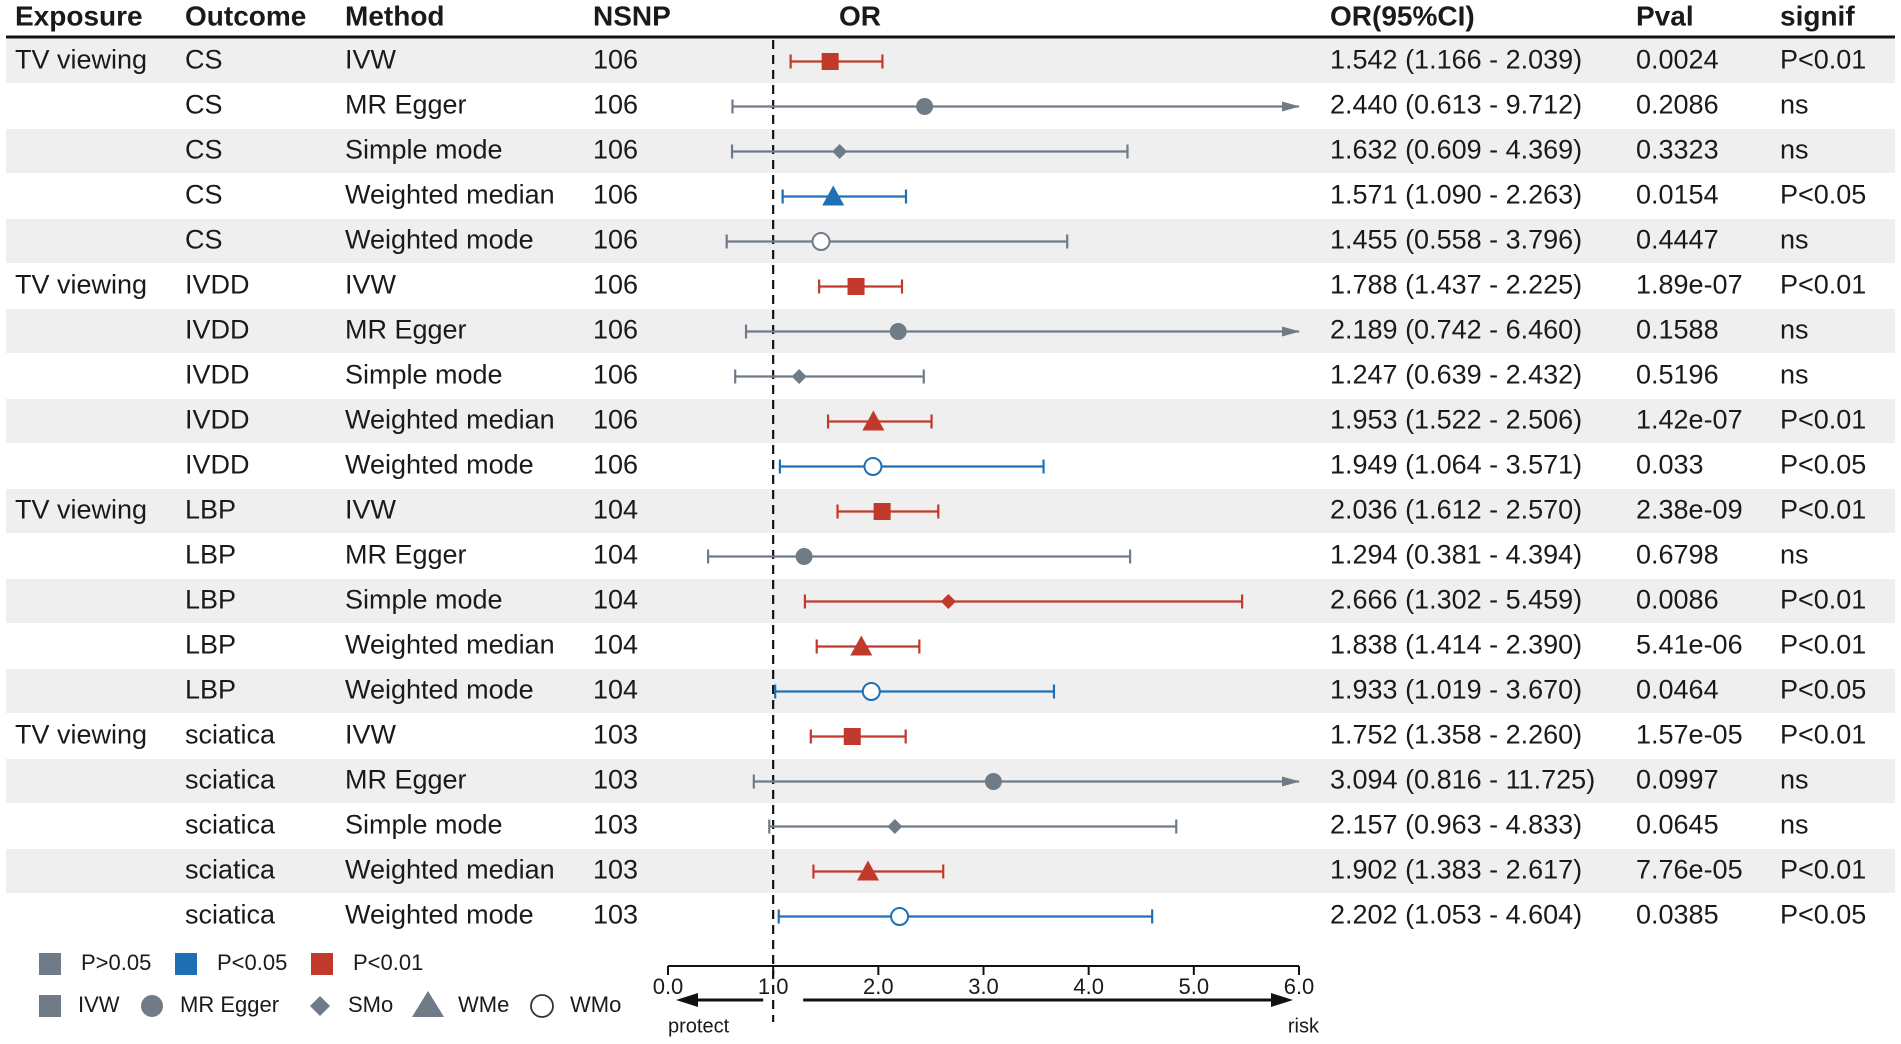  What do you see at coordinates (1456, 555) in the screenshot?
I see `cell-or-ci: 1.294 (0.381 - 4.394)` at bounding box center [1456, 555].